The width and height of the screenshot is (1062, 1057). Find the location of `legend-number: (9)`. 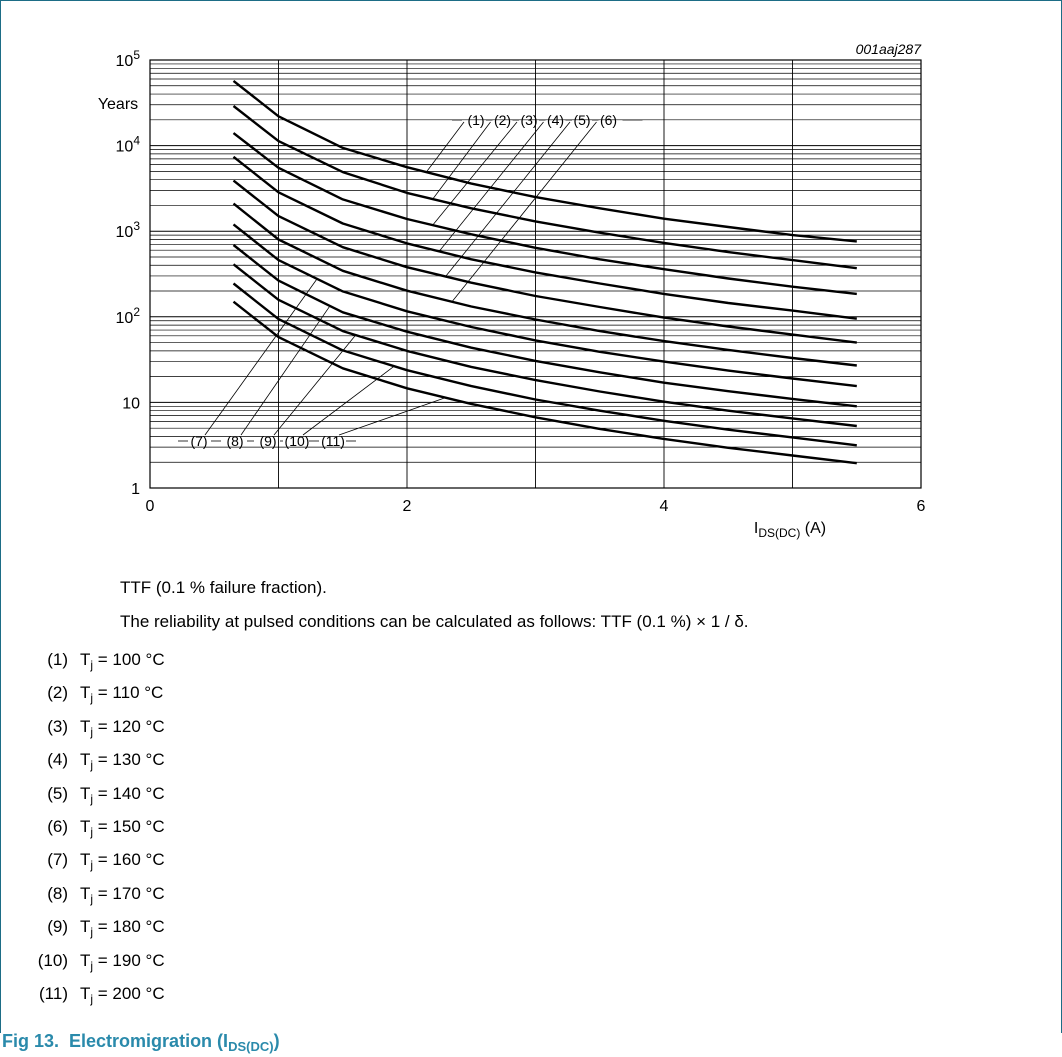

legend-number: (9) is located at coordinates (57, 927).